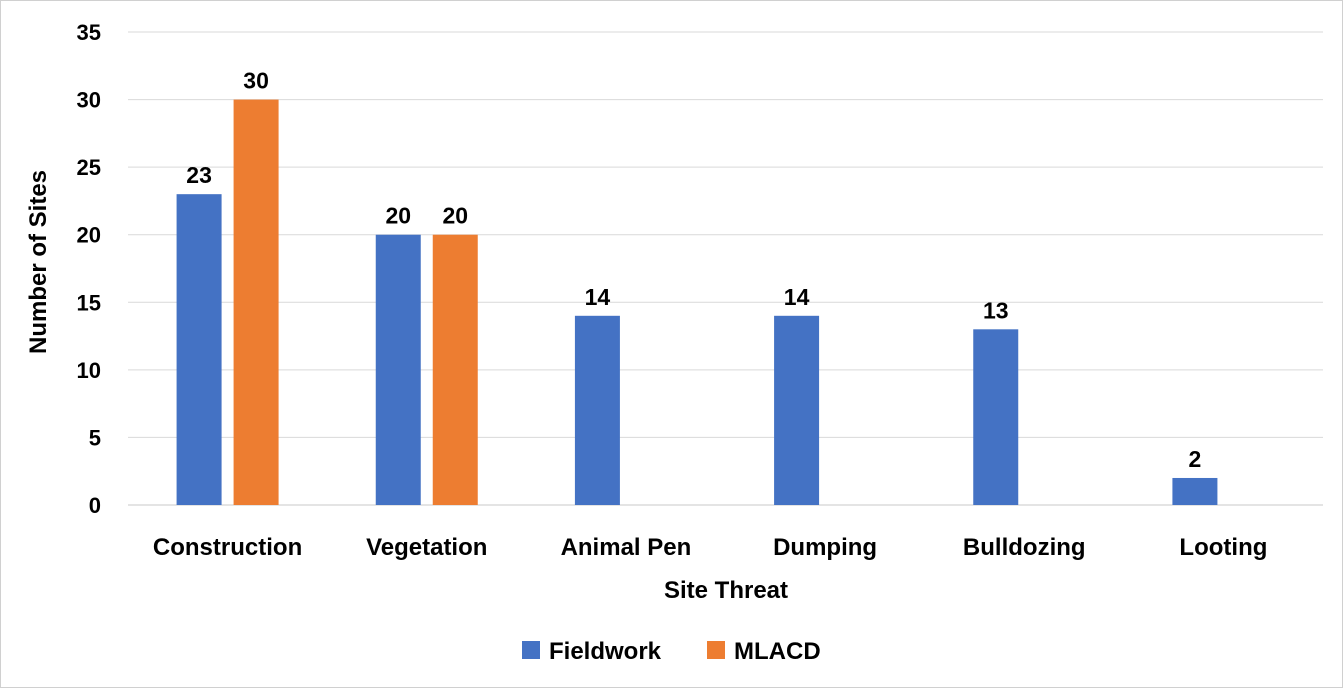 This screenshot has height=692, width=1343. What do you see at coordinates (89, 32) in the screenshot?
I see `y-tick-label: 35` at bounding box center [89, 32].